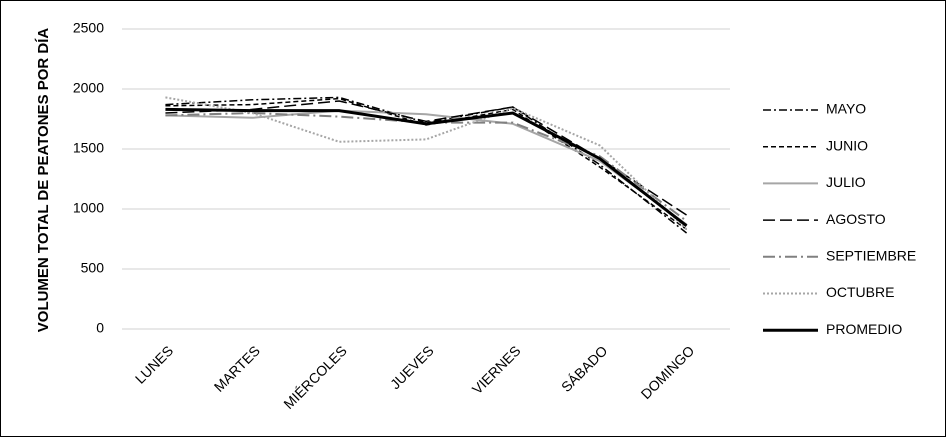  What do you see at coordinates (860, 292) in the screenshot?
I see `legend-label: OCTUBRE` at bounding box center [860, 292].